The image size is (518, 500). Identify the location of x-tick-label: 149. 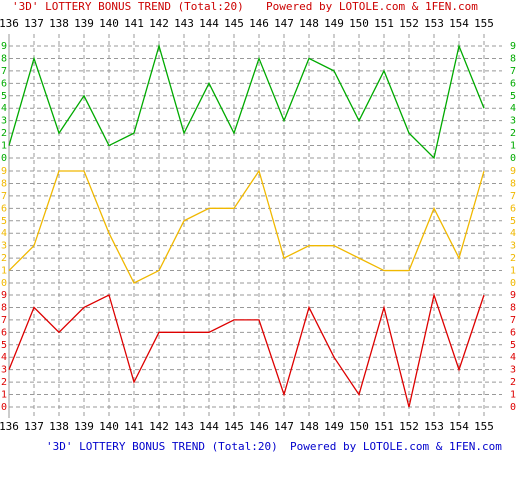
(334, 426).